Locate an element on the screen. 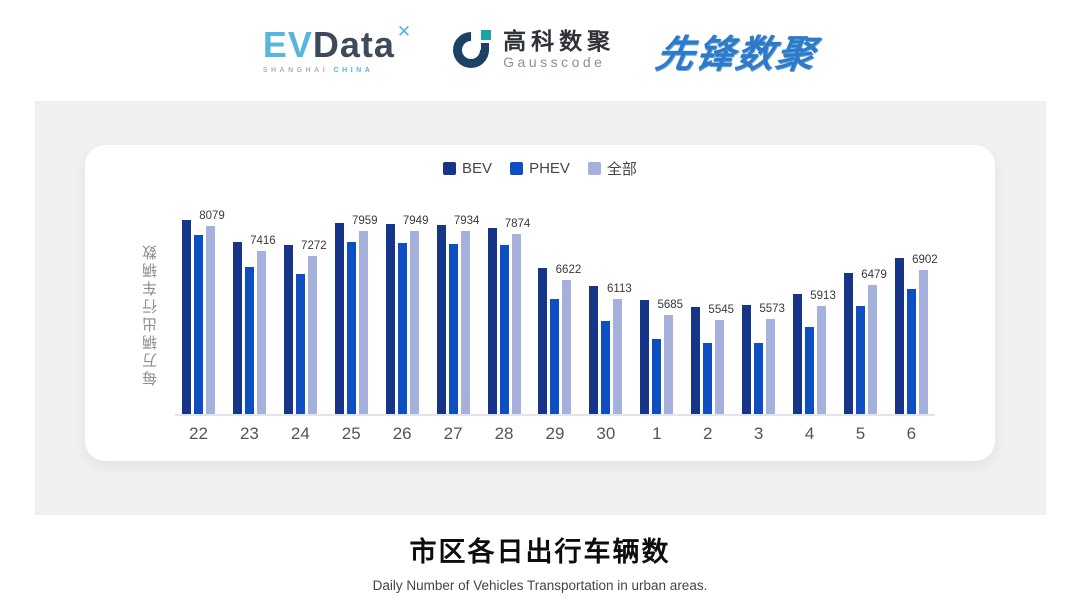 The width and height of the screenshot is (1080, 608). x-tick-label: 30 is located at coordinates (606, 433).